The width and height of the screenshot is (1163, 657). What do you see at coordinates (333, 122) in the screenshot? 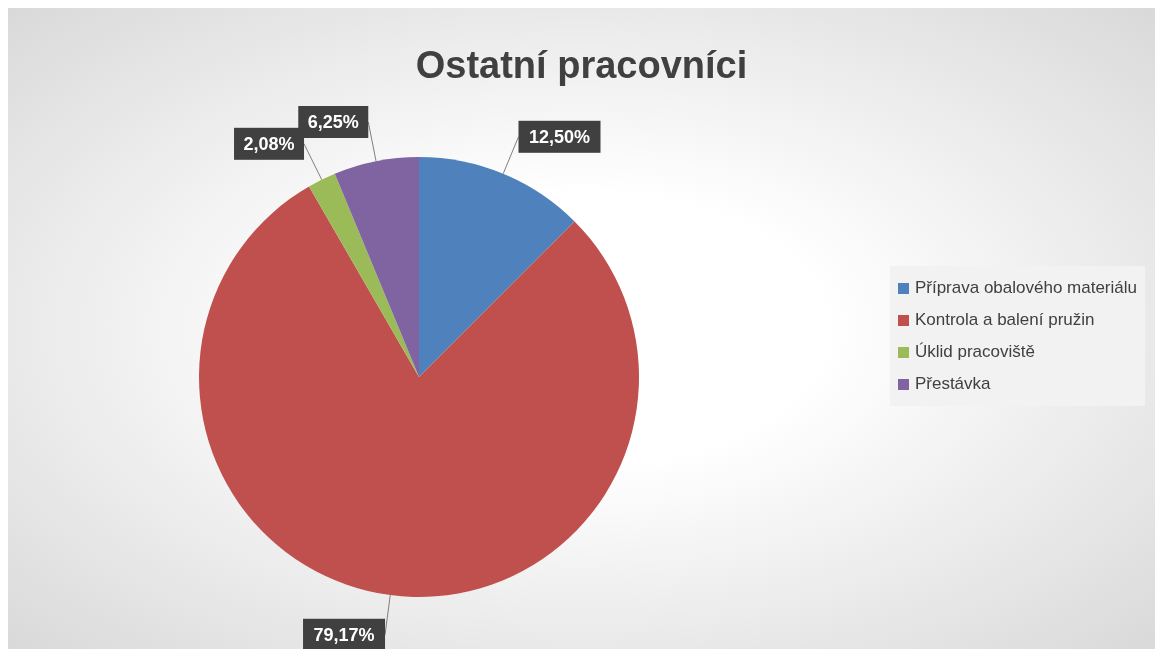
I see `data-label: 6,25%` at bounding box center [333, 122].